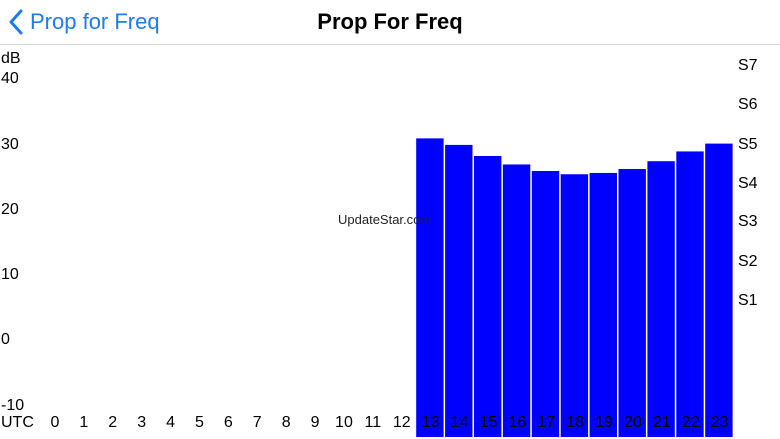  Describe the element at coordinates (575, 422) in the screenshot. I see `x-tick-label: 18` at that location.